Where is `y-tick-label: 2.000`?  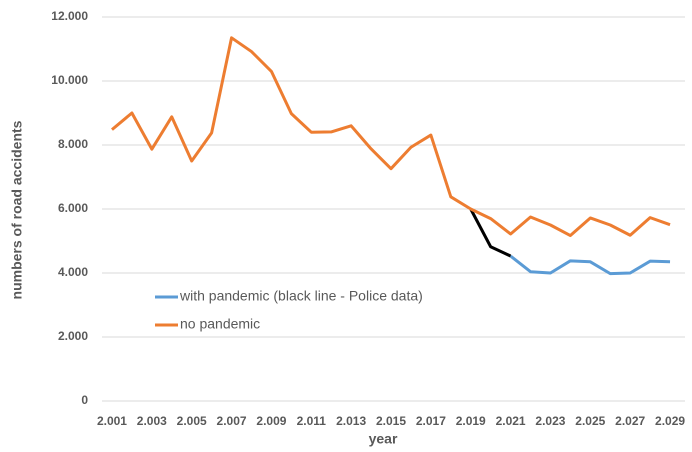
y-tick-label: 2.000 is located at coordinates (73, 336).